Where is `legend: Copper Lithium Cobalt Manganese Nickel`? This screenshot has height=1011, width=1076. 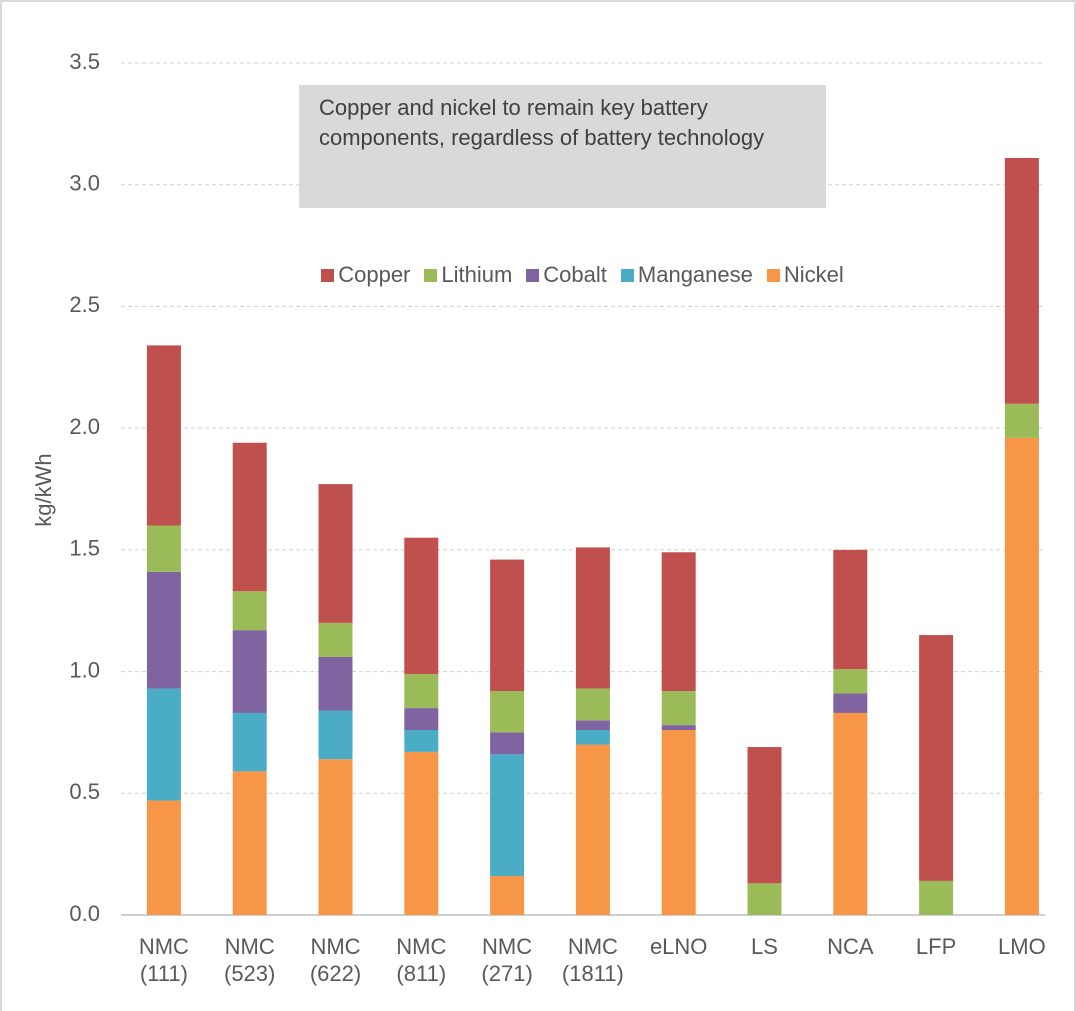 legend: Copper Lithium Cobalt Manganese Nickel is located at coordinates (582, 275).